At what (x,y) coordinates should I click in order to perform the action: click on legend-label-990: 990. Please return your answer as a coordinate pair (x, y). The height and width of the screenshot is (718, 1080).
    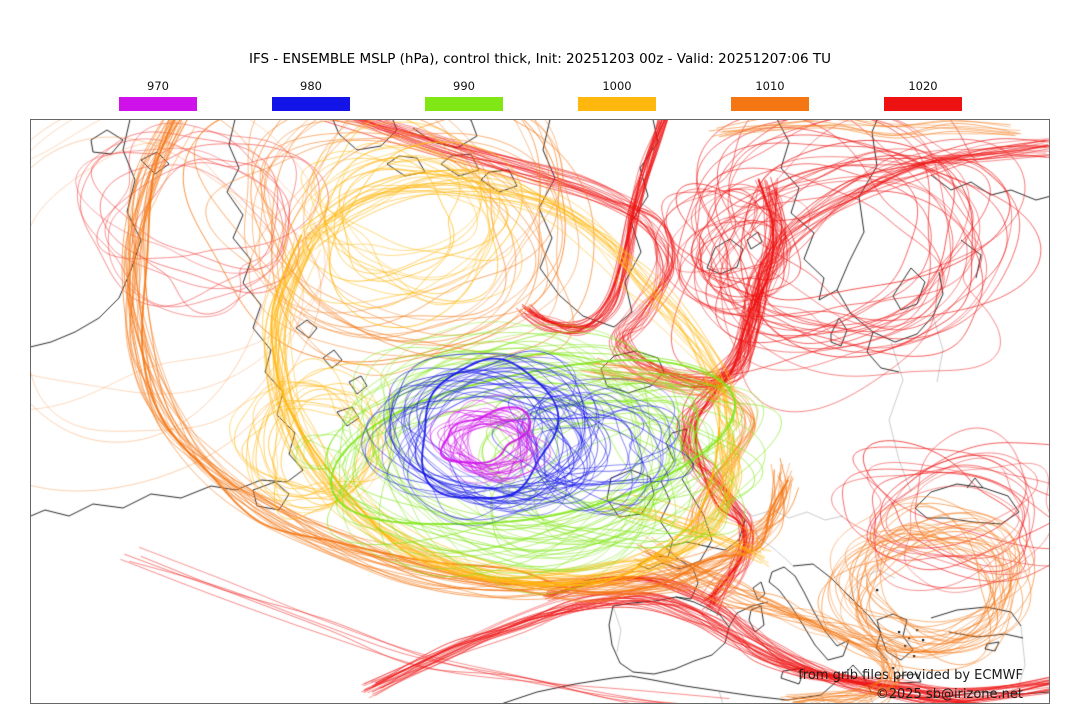
    Looking at the image, I should click on (464, 86).